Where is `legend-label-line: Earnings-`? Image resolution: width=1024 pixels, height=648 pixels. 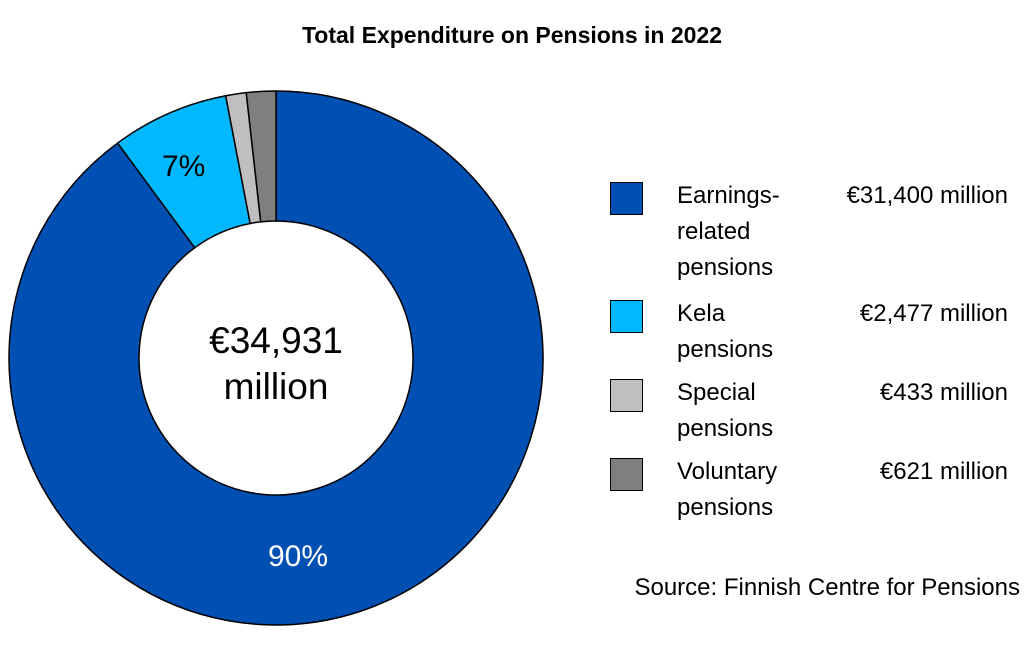 legend-label-line: Earnings- is located at coordinates (728, 195).